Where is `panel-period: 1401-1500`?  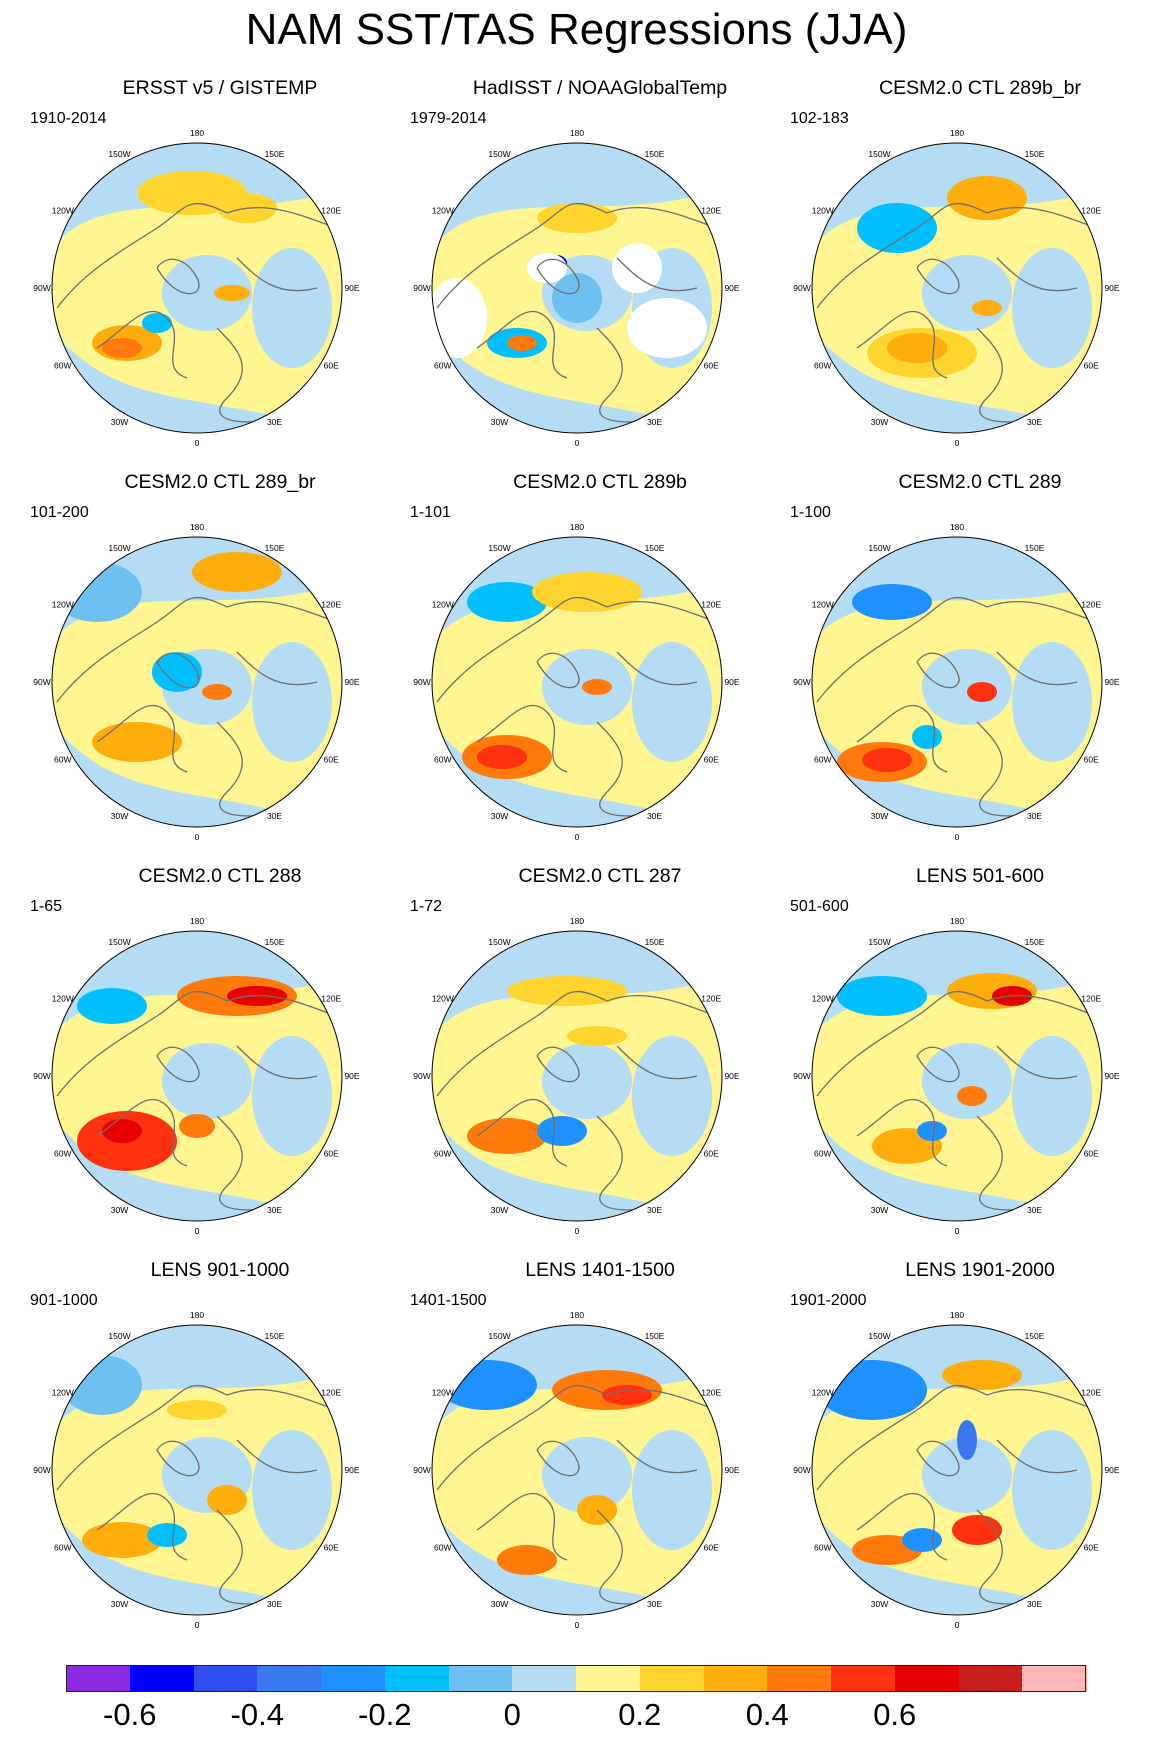 panel-period: 1401-1500 is located at coordinates (448, 1300).